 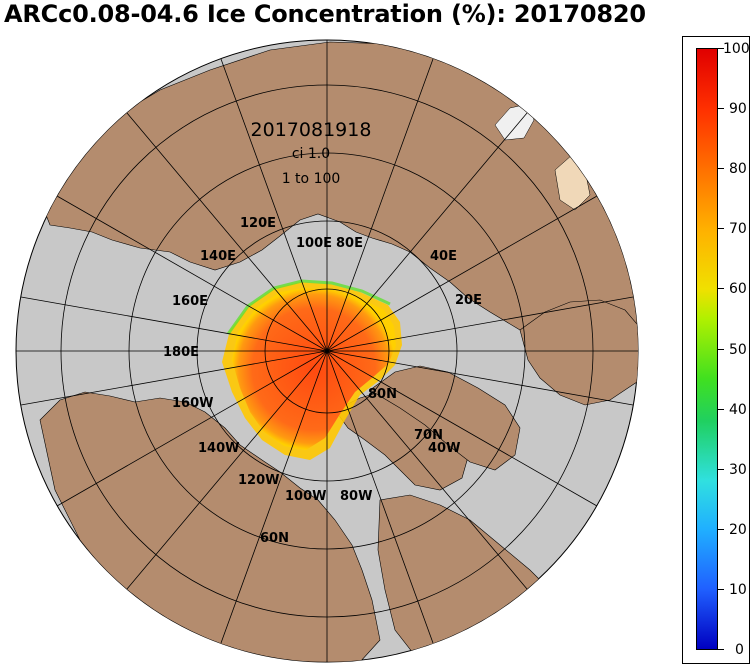 What do you see at coordinates (738, 109) in the screenshot?
I see `colorbar-label: 90` at bounding box center [738, 109].